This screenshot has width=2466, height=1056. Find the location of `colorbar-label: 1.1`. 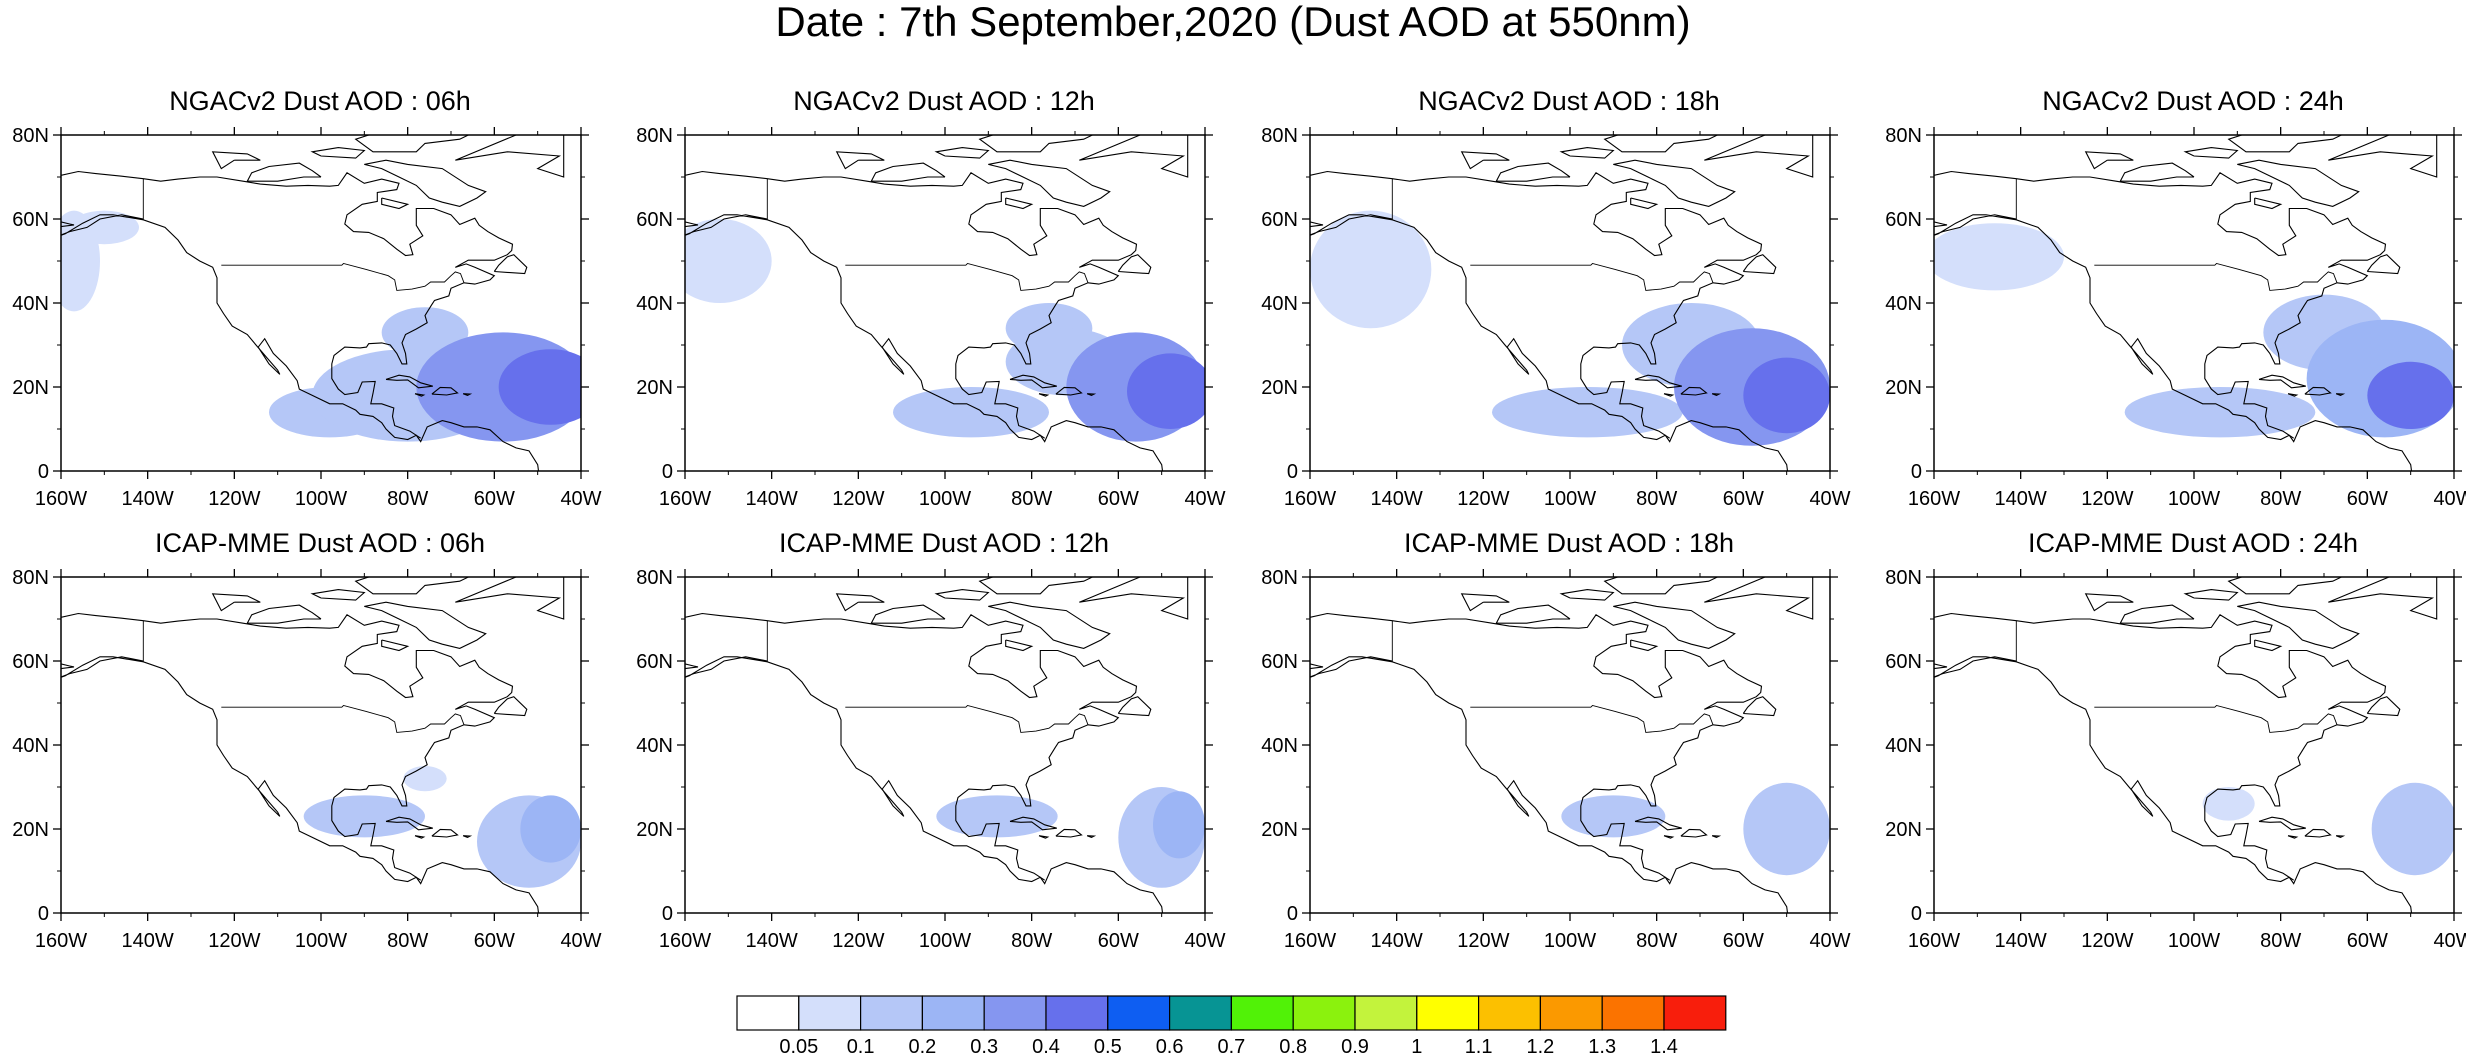

colorbar-label: 1.1 is located at coordinates (1479, 1045).